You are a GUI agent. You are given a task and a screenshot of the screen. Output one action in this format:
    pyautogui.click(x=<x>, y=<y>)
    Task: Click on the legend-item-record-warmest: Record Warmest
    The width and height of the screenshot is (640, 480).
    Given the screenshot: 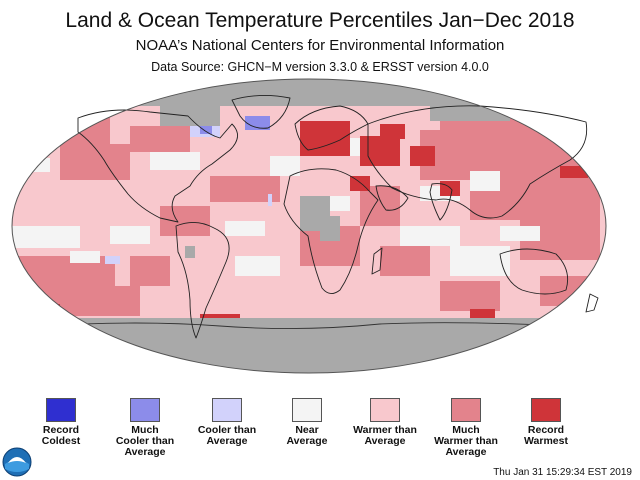 What is the action you would take?
    pyautogui.click(x=546, y=422)
    